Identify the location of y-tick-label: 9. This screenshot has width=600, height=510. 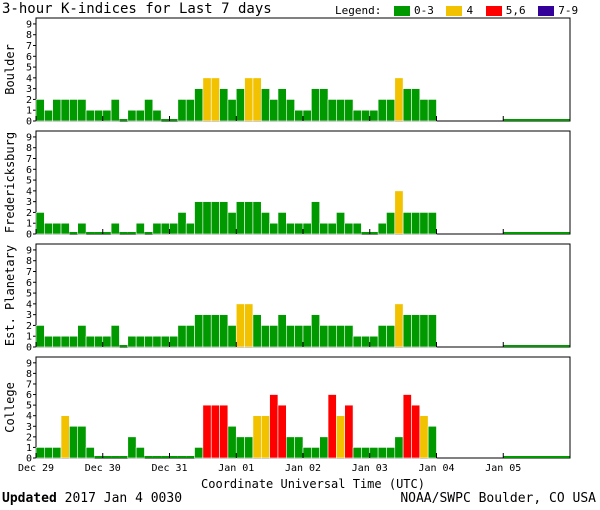
(29, 250).